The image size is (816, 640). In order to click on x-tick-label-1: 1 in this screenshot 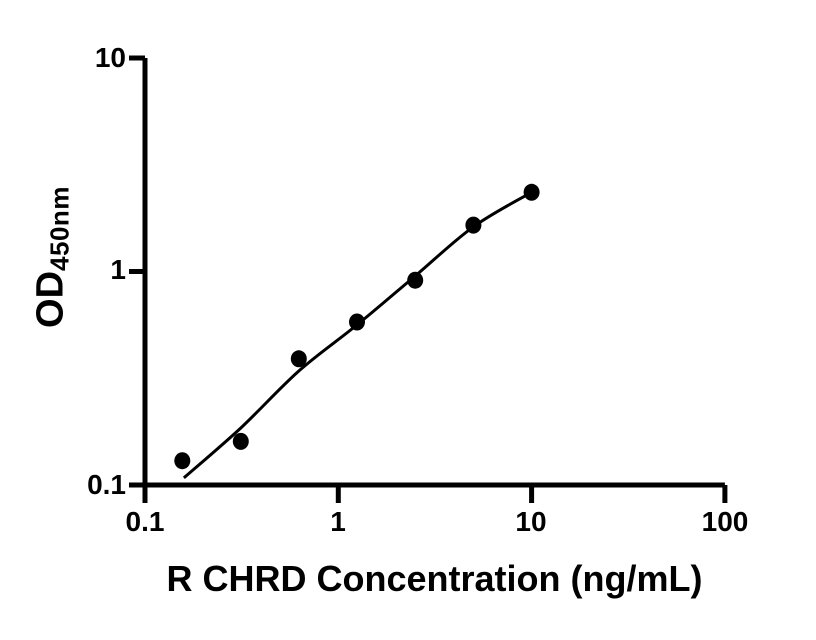, I will do `click(338, 521)`.